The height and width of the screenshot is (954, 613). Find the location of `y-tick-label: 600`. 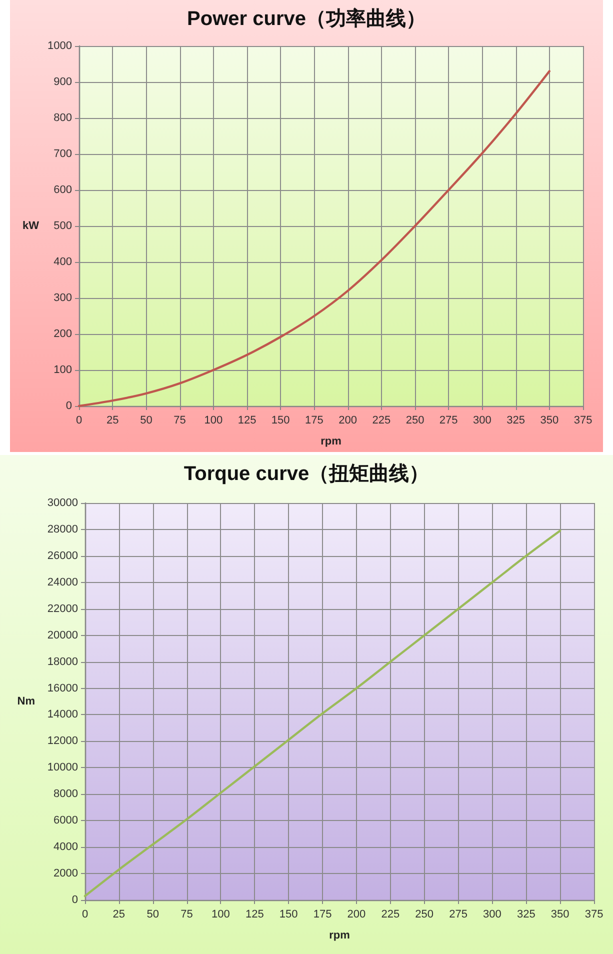

y-tick-label: 600 is located at coordinates (63, 190).